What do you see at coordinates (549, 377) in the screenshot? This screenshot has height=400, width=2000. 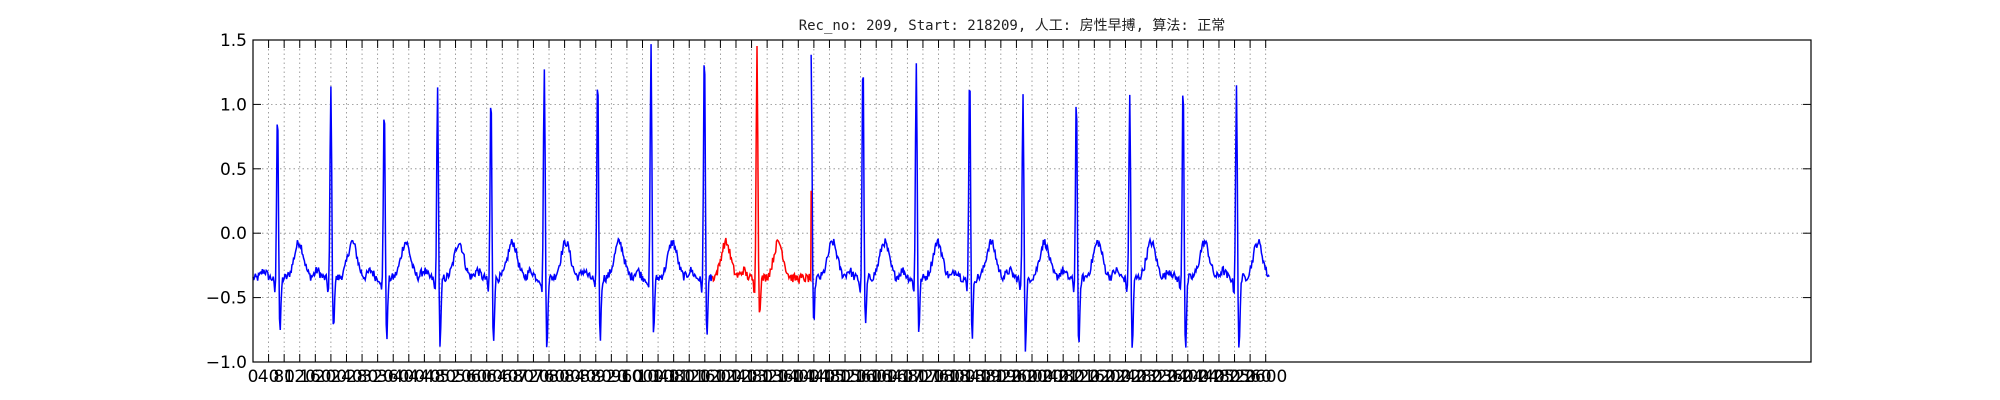 I see `x-tick-label-19: 760` at bounding box center [549, 377].